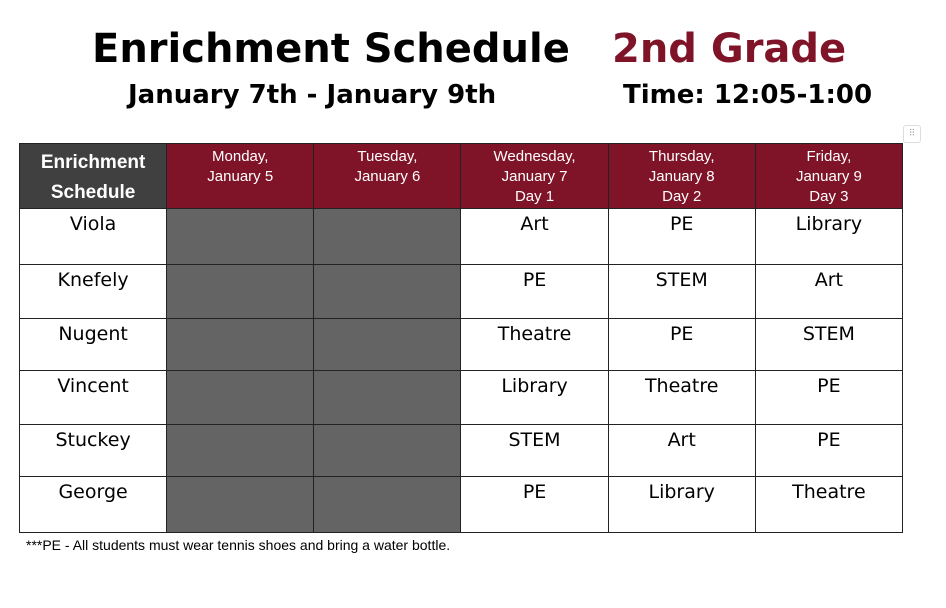 Image resolution: width=946 pixels, height=608 pixels. I want to click on day-number: Day 3, so click(829, 196).